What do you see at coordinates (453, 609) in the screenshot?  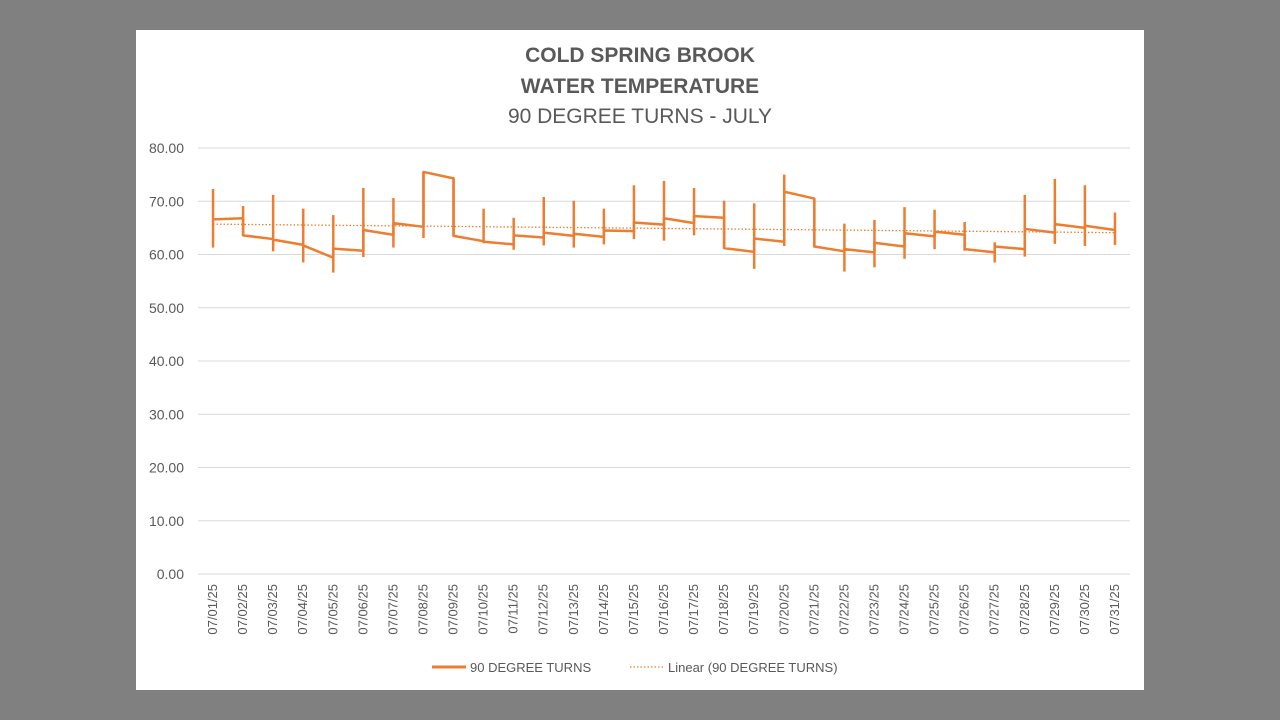 I see `x-tick-label: 07/09/25` at bounding box center [453, 609].